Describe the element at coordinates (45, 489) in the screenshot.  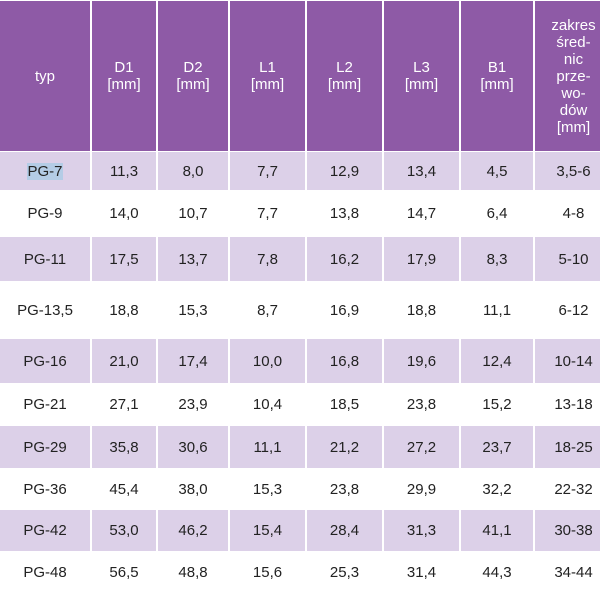
I see `table-cell: PG-36` at that location.